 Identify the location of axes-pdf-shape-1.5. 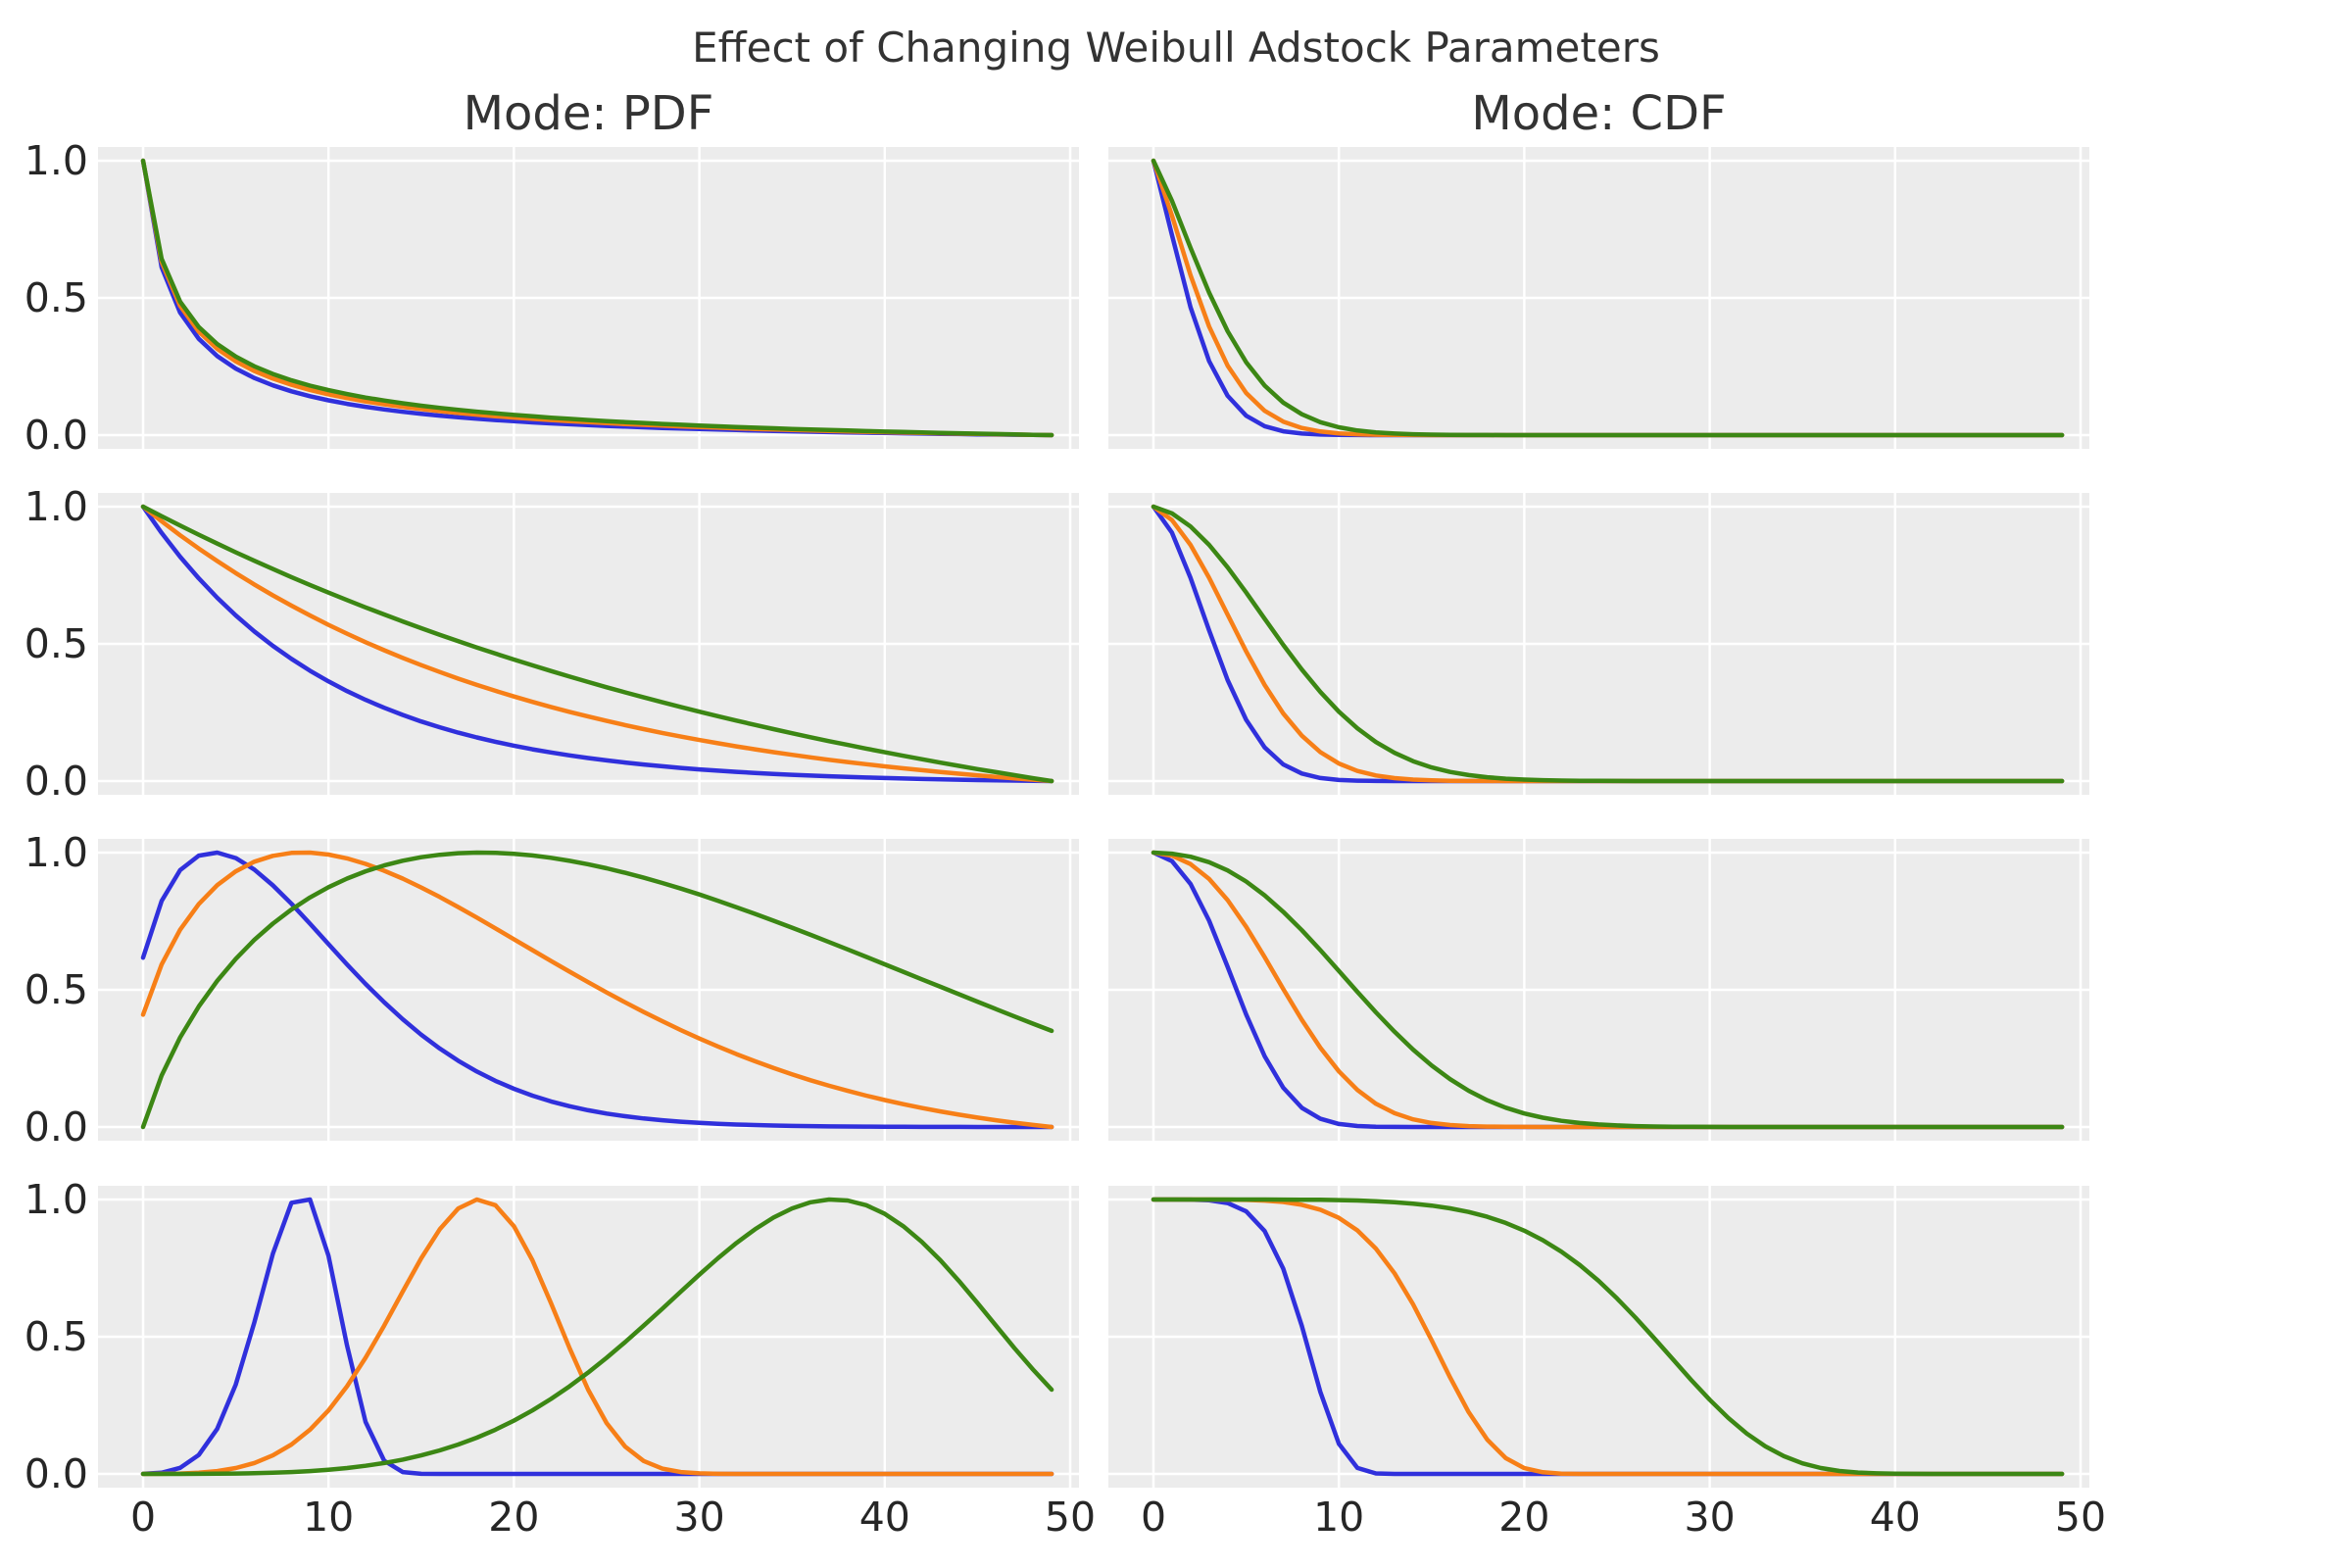
(588, 990).